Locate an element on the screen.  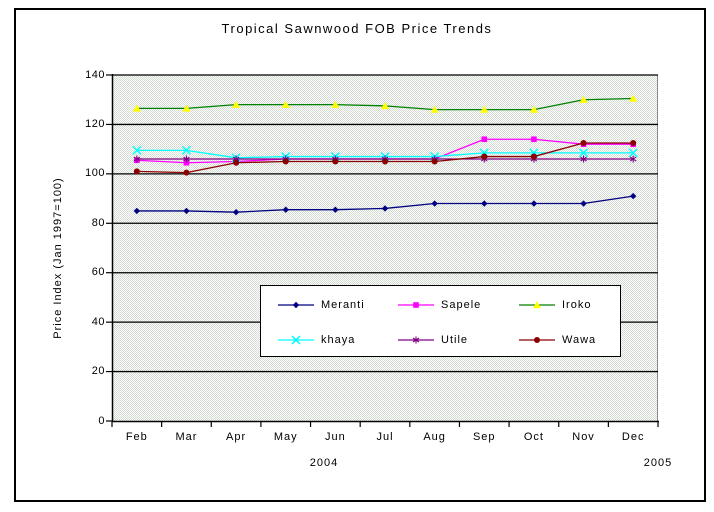
legend-swatch-sapele is located at coordinates (416, 305).